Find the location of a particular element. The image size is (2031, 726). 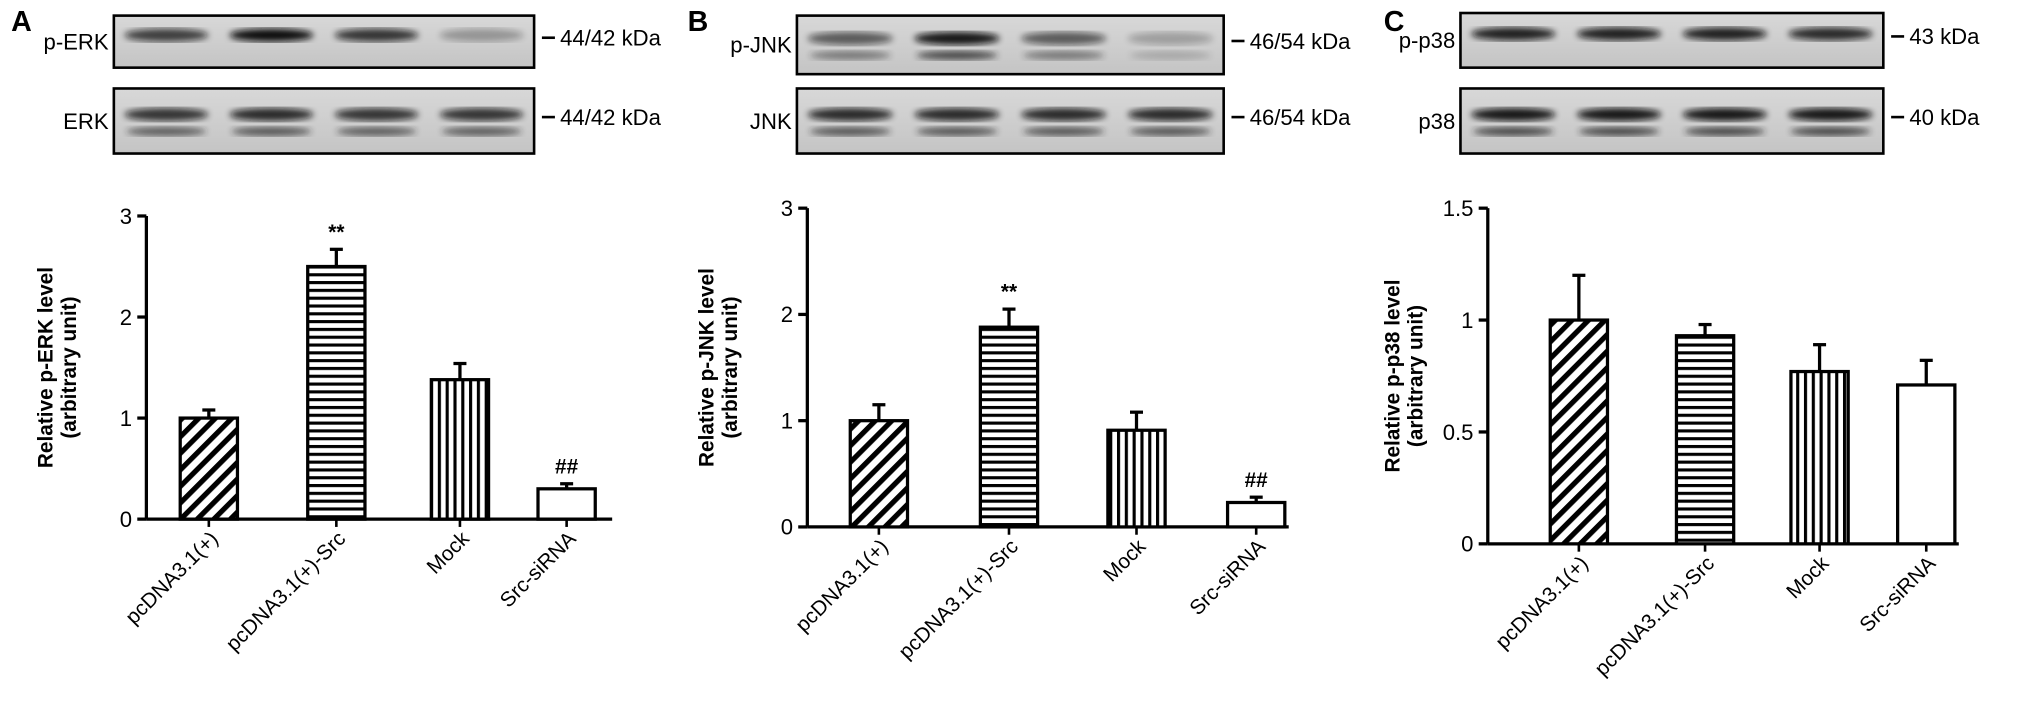

size-label: 46/54 kDa is located at coordinates (1300, 117).